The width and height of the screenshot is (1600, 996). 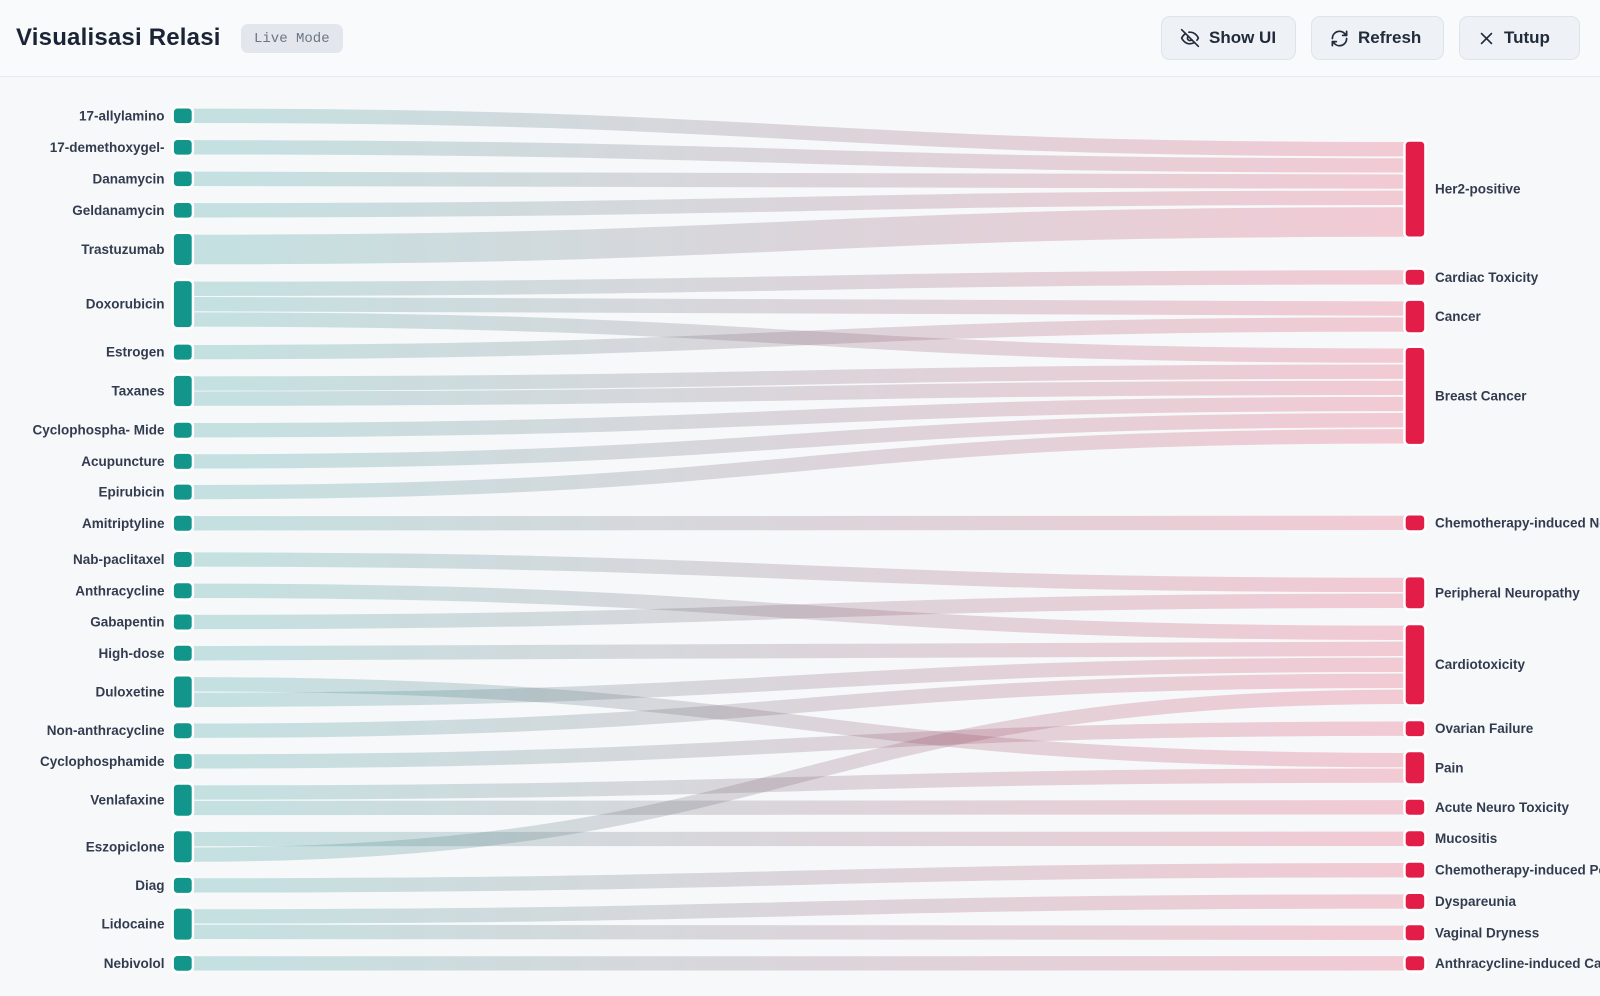 What do you see at coordinates (1517, 963) in the screenshot?
I see `svg-text:Anthracycline-induced Cardioto: Anthracycline-induced Cardiotoxicity` at bounding box center [1517, 963].